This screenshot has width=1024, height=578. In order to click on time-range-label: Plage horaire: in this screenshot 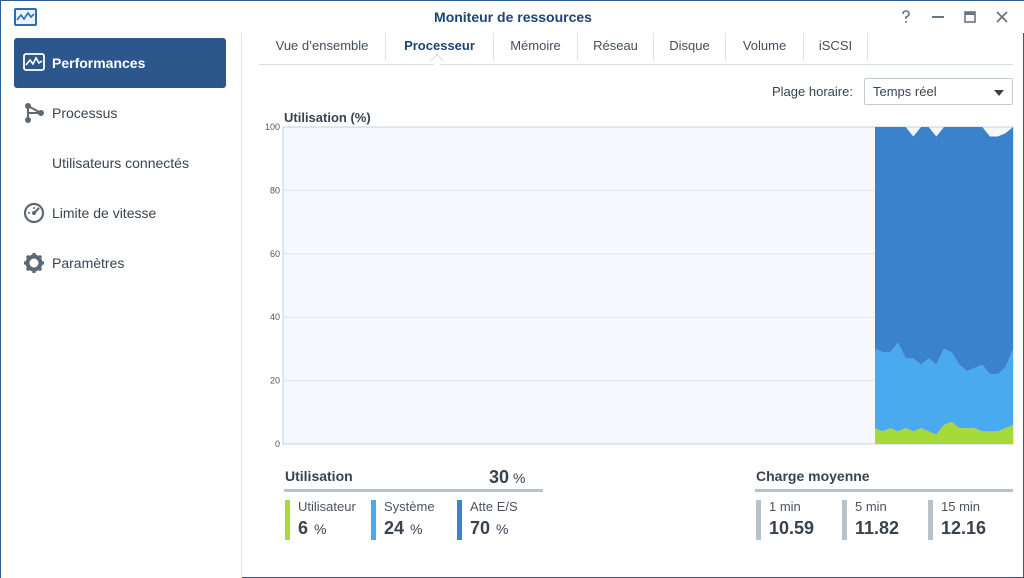, I will do `click(812, 91)`.